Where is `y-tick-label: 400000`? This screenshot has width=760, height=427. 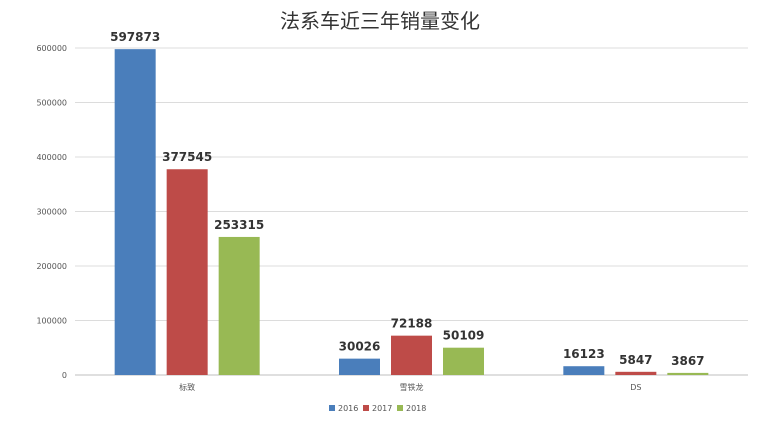 y-tick-label: 400000 is located at coordinates (51, 157).